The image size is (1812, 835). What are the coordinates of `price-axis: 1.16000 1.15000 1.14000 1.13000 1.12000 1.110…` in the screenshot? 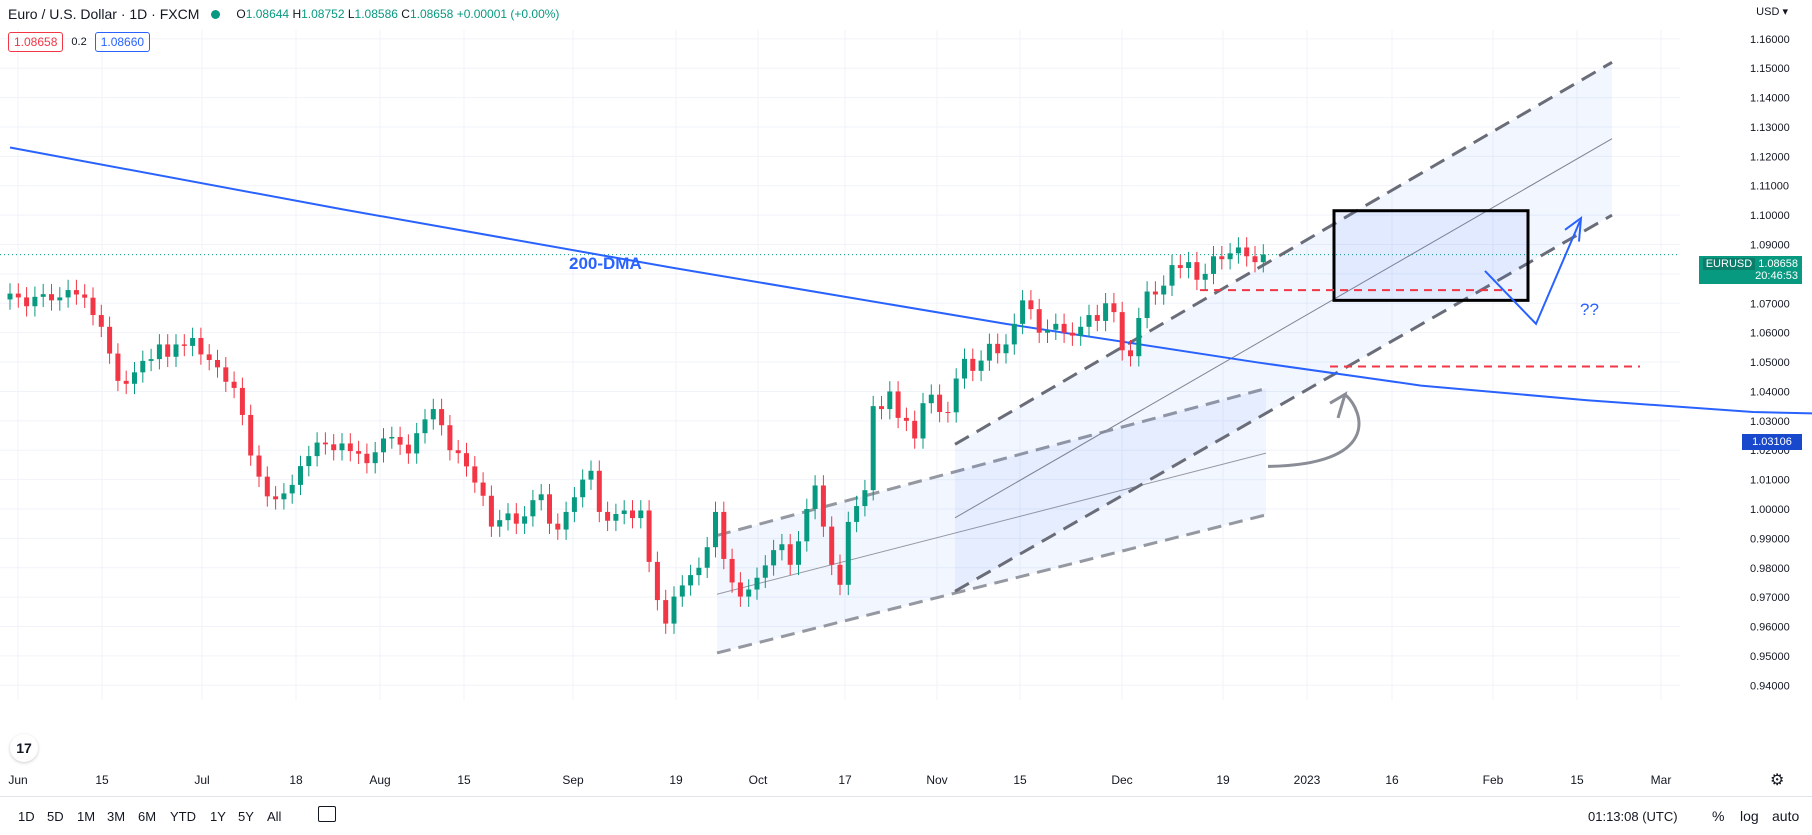 It's located at (1770, 363).